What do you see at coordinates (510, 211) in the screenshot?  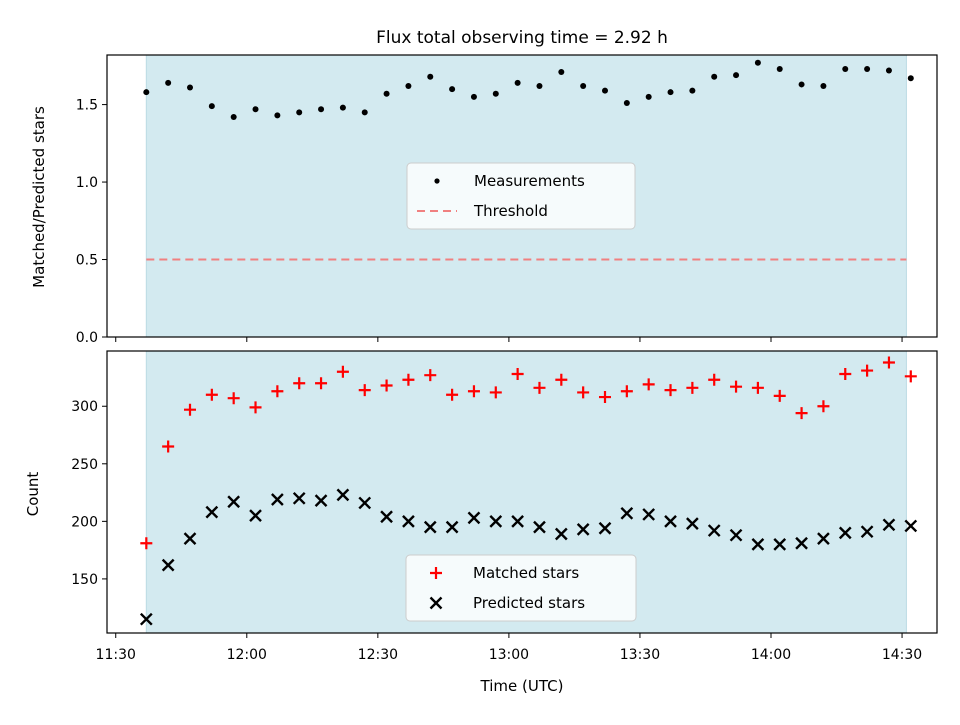 I see `legend-label: Threshold` at bounding box center [510, 211].